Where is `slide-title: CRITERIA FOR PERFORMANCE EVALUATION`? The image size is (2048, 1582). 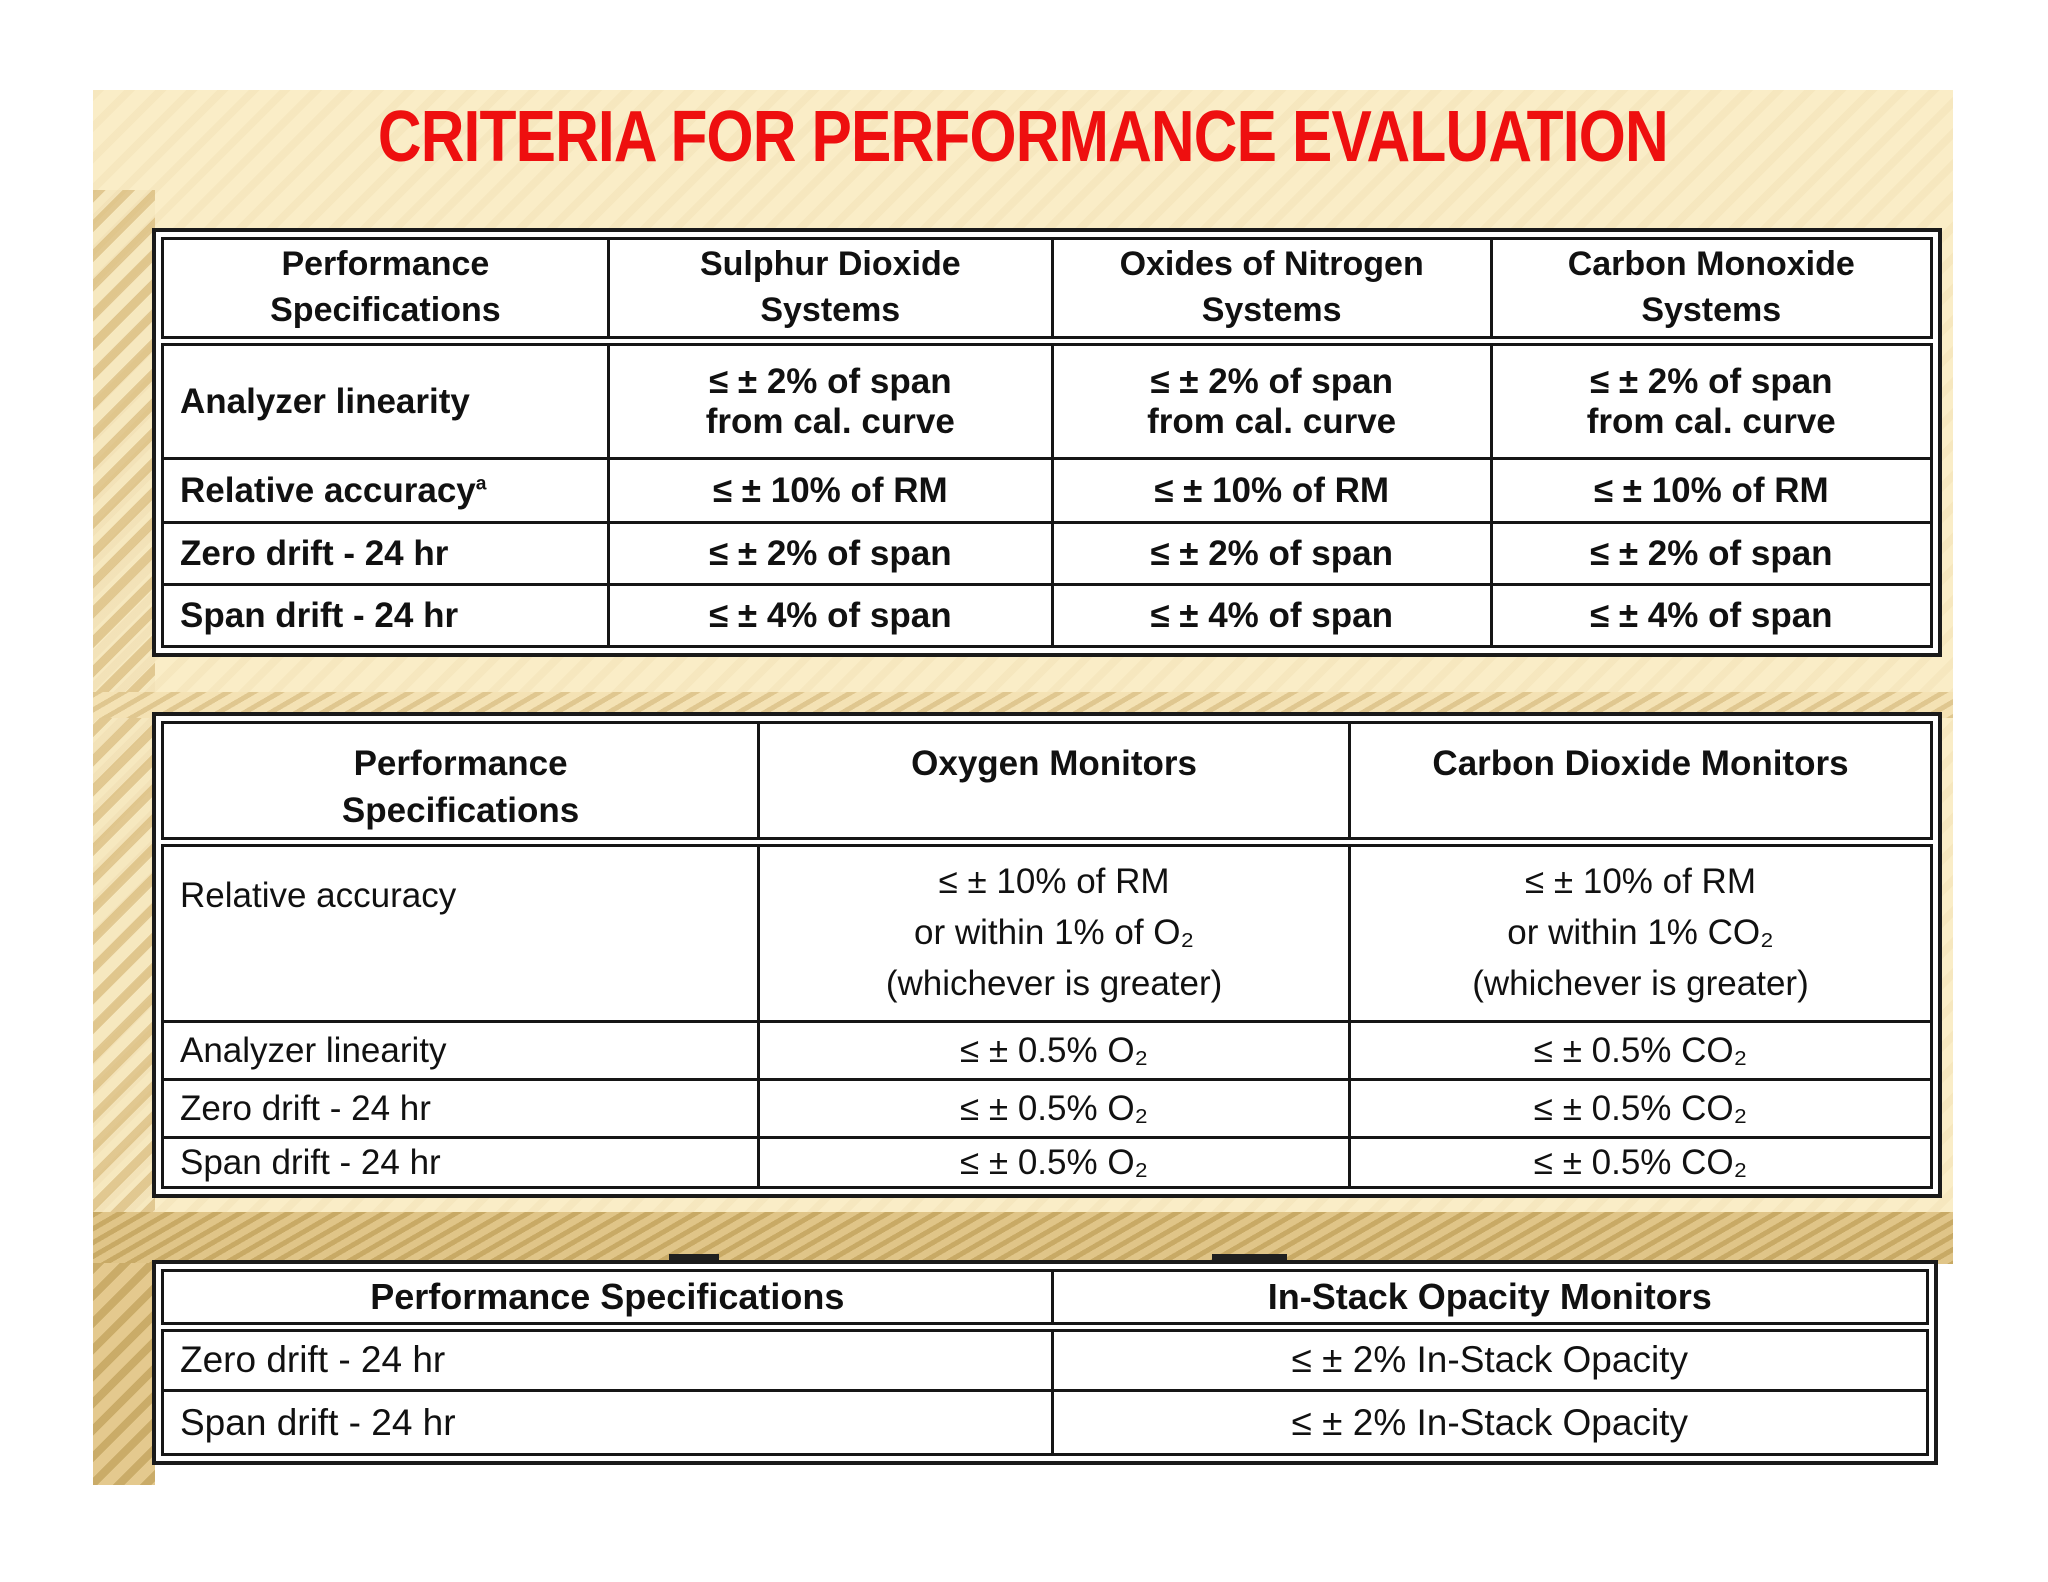 slide-title: CRITERIA FOR PERFORMANCE EVALUATION is located at coordinates (1023, 137).